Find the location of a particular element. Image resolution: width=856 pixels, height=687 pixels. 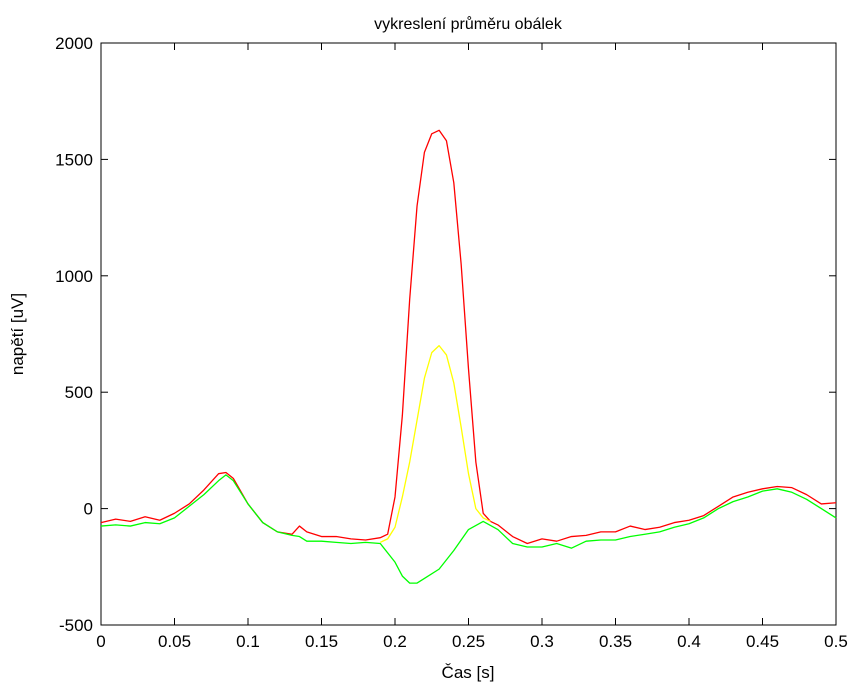

x-tick-label: 0.45 is located at coordinates (762, 641).